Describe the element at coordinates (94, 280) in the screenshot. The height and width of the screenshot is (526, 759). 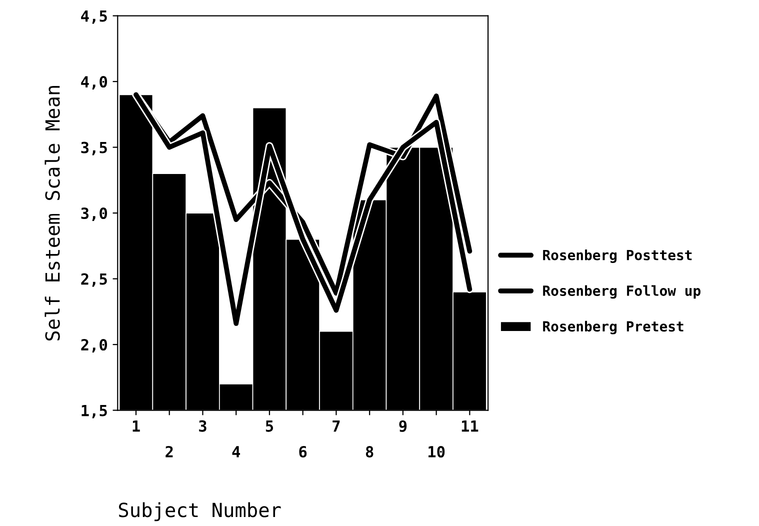
I see `y-tick-label: 2,5` at that location.